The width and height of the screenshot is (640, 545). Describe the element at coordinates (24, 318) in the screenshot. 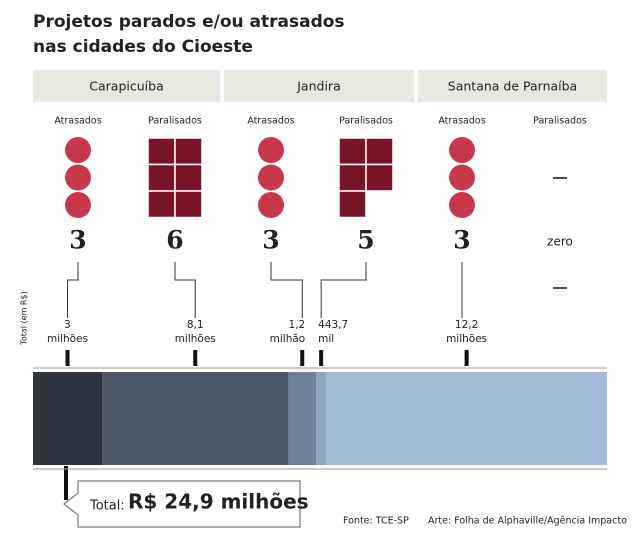

I see `axis-label: Total (em R$)` at that location.